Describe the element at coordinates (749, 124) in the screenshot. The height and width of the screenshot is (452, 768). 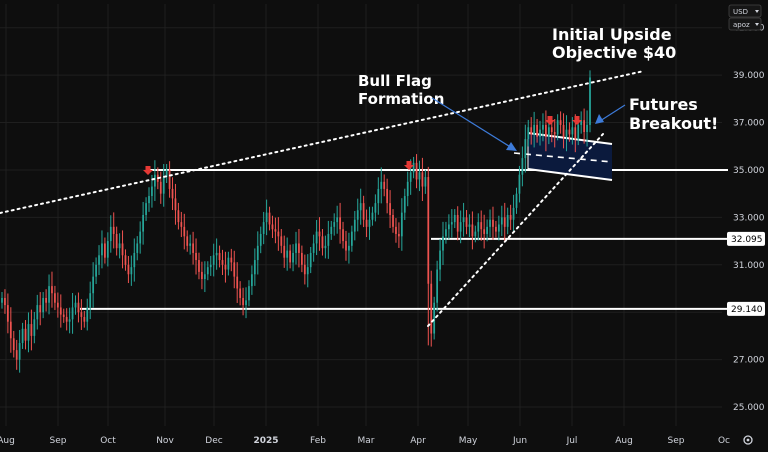
I see `y-tick-label: 37.000` at that location.